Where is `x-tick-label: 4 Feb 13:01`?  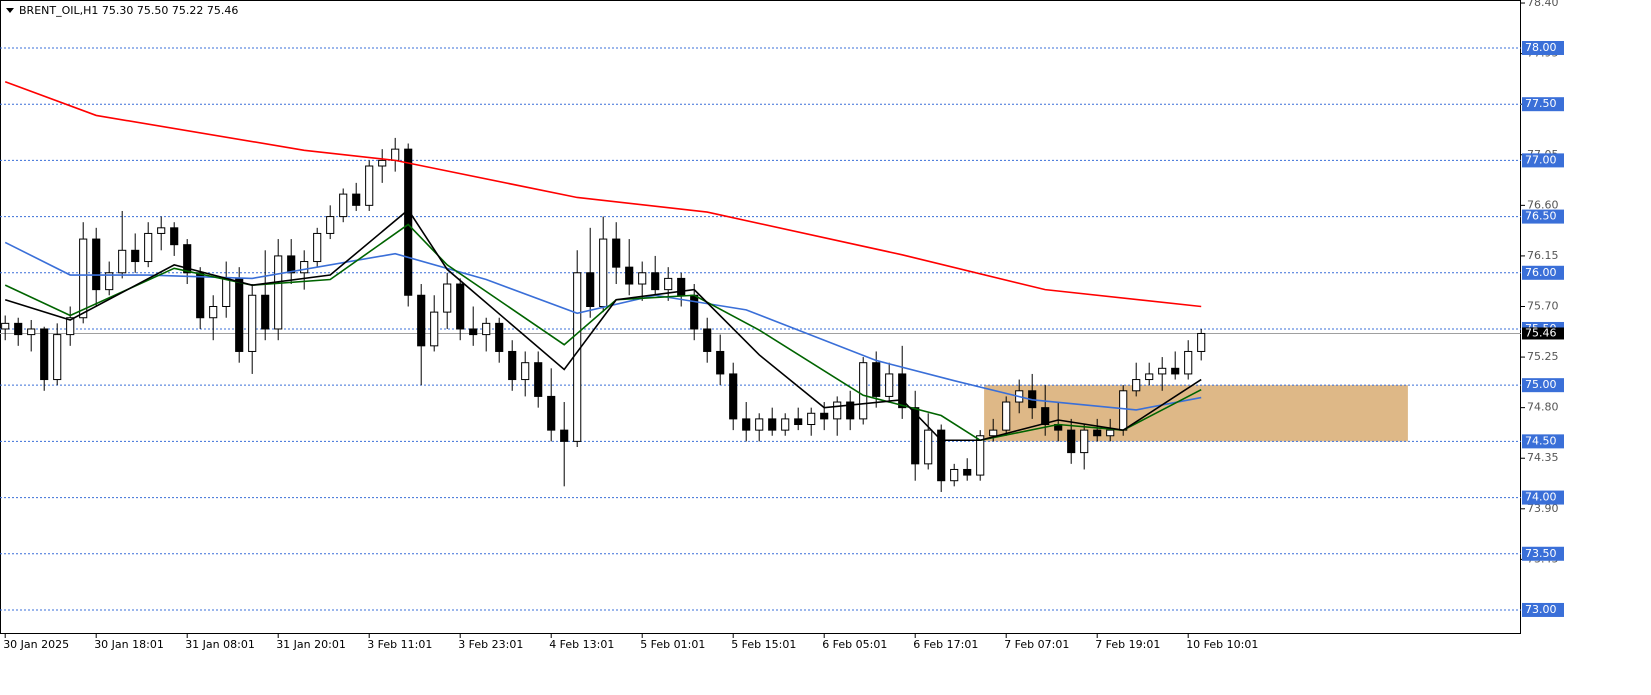 x-tick-label: 4 Feb 13:01 is located at coordinates (581, 644).